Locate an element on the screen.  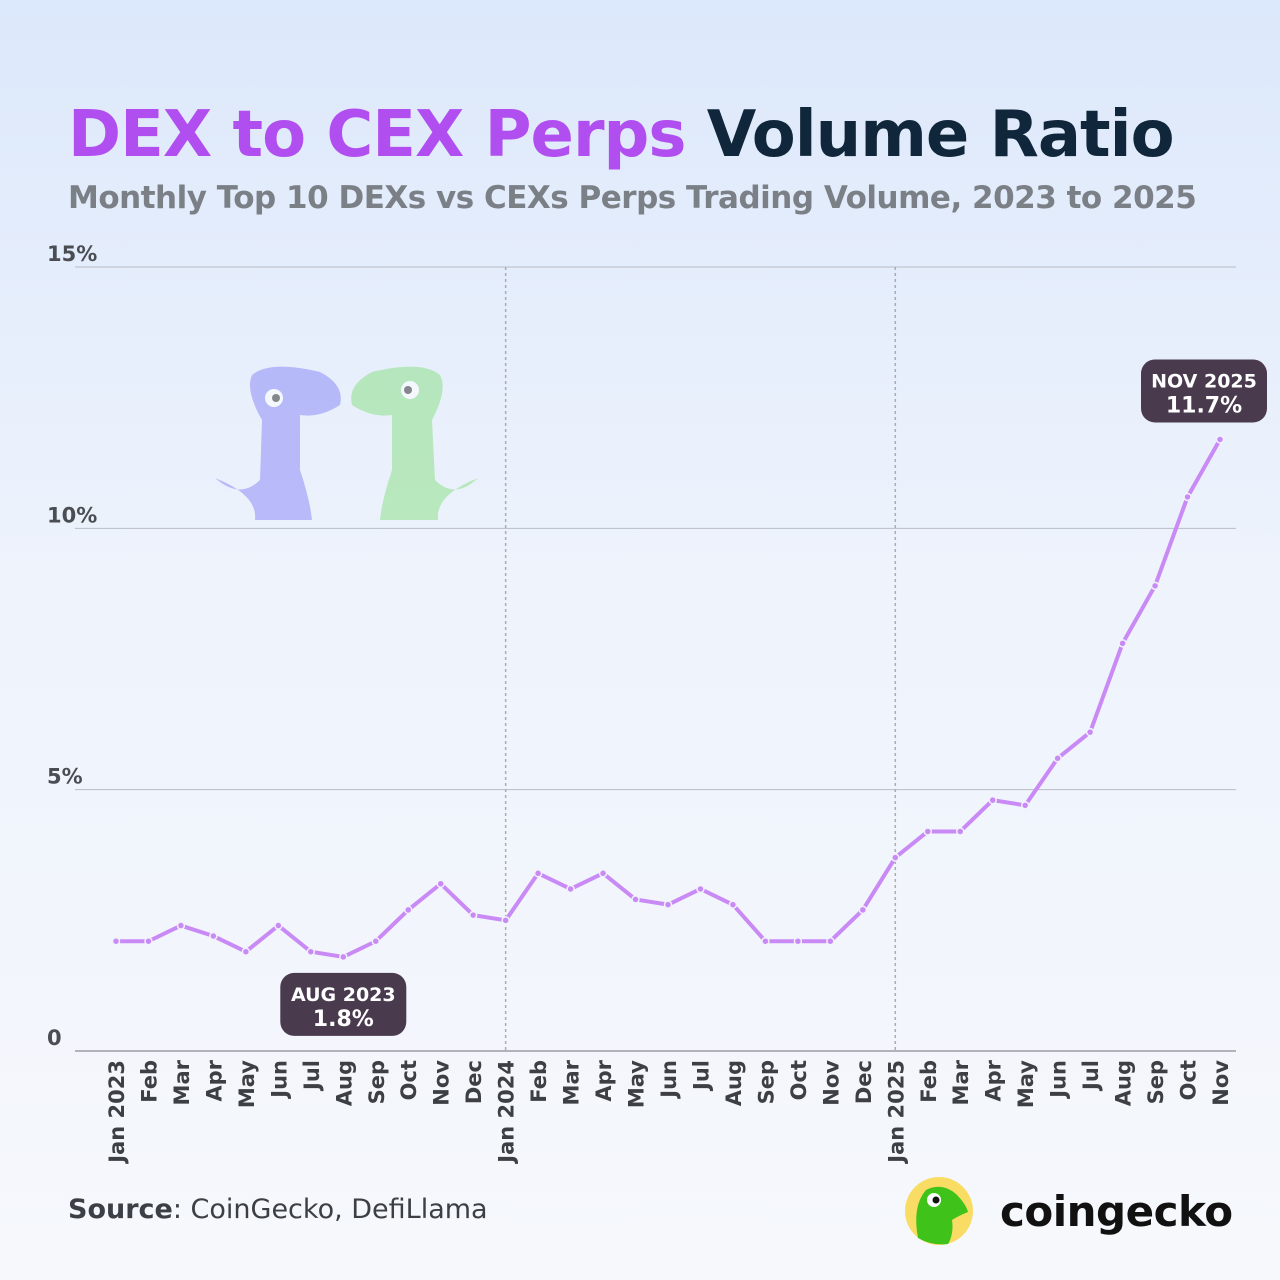
title-rest: Volume Ratio is located at coordinates (940, 135).